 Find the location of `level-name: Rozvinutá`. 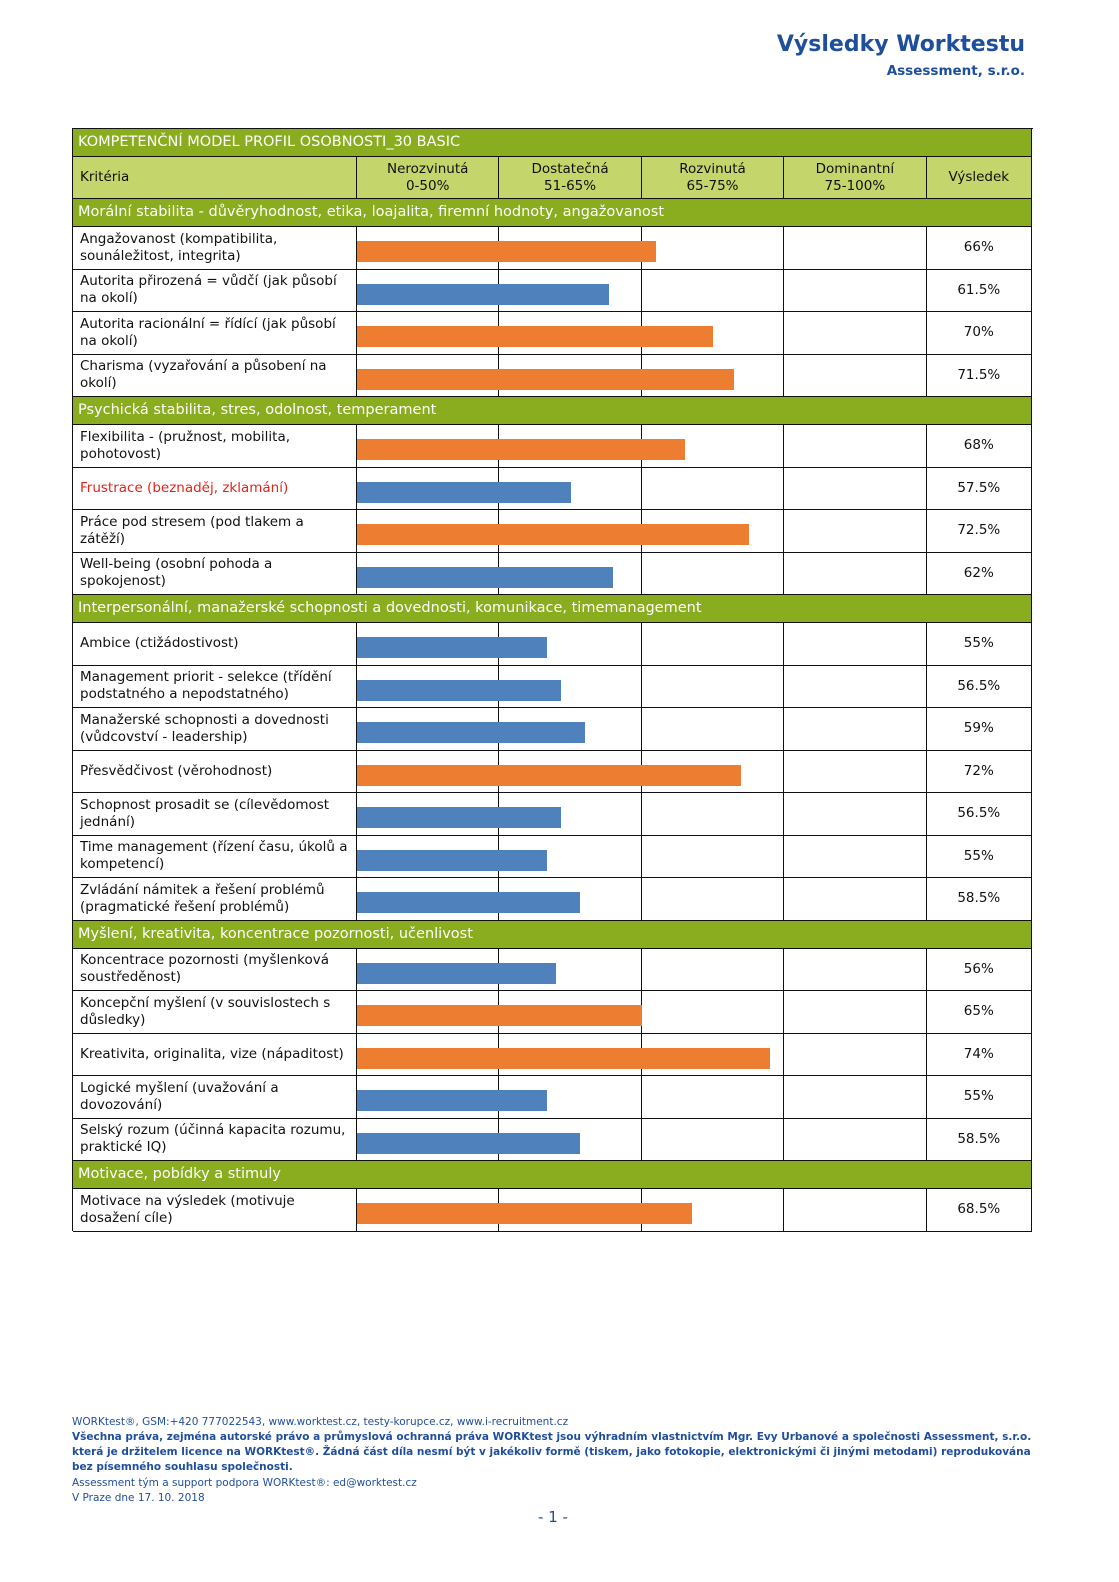

level-name: Rozvinutá is located at coordinates (712, 168).